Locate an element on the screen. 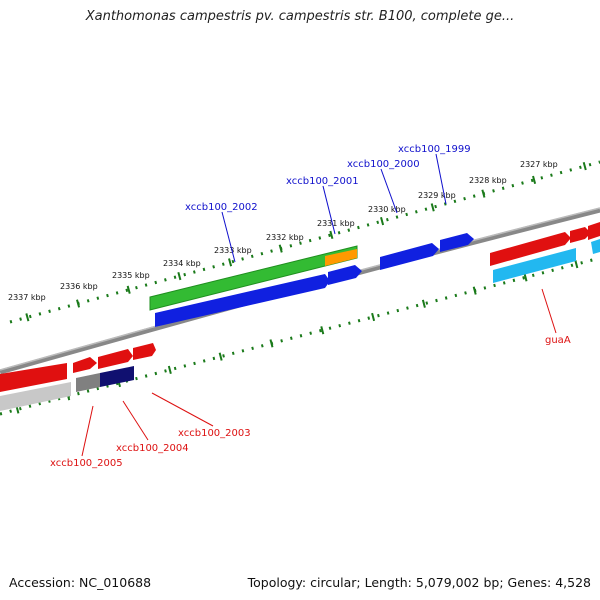  kbp-label-2336: 2336 kbp is located at coordinates (79, 286).